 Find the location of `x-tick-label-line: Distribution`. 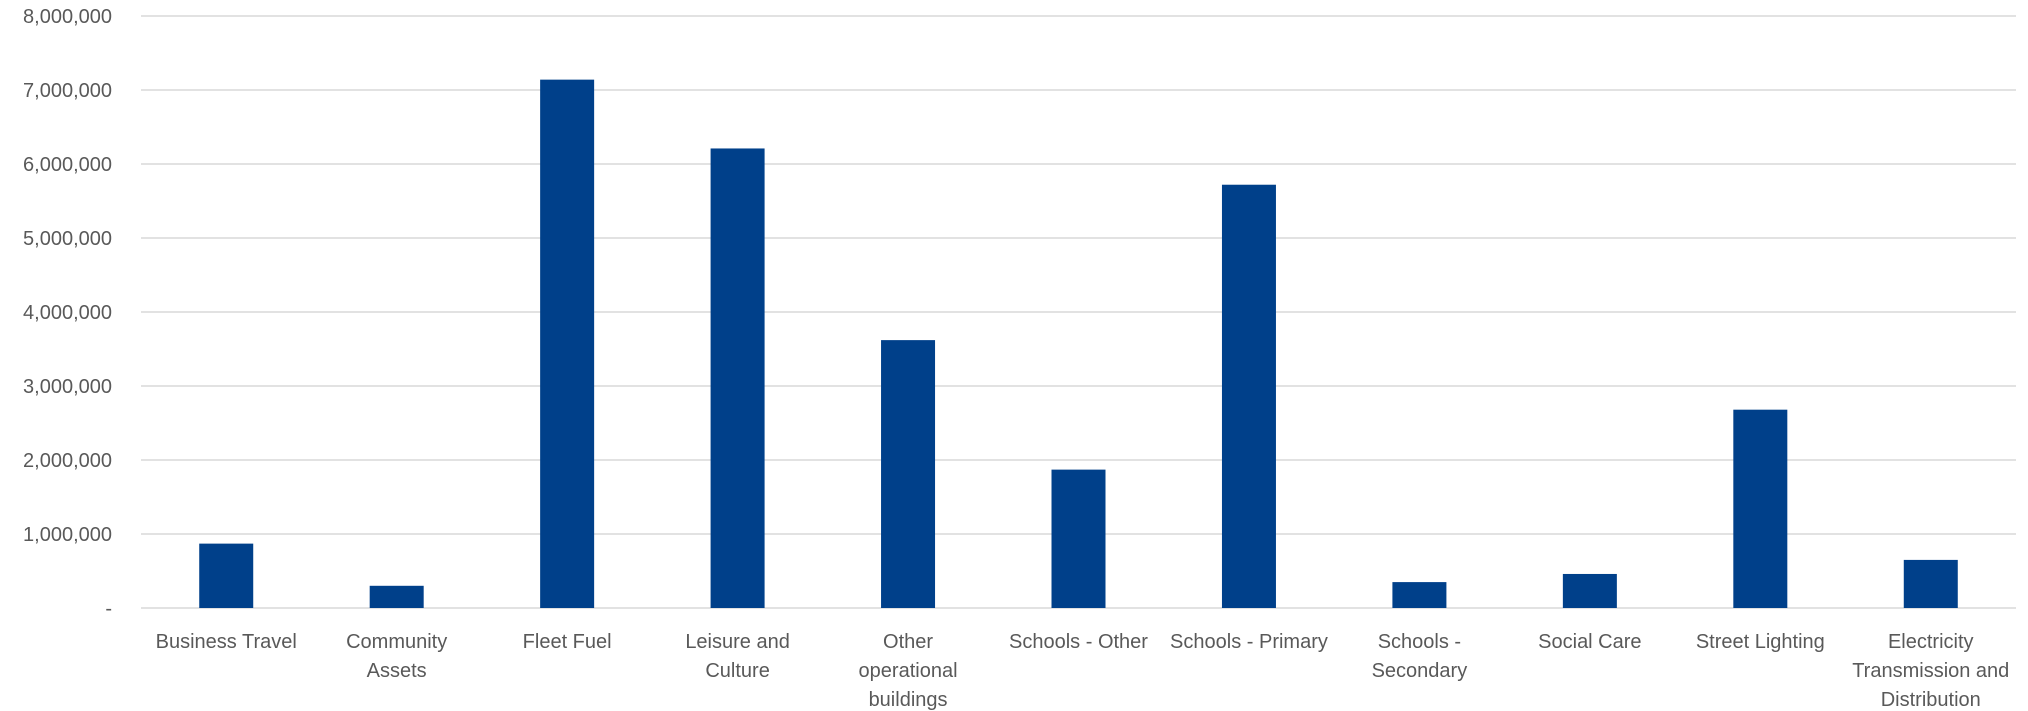

x-tick-label-line: Distribution is located at coordinates (1931, 700).